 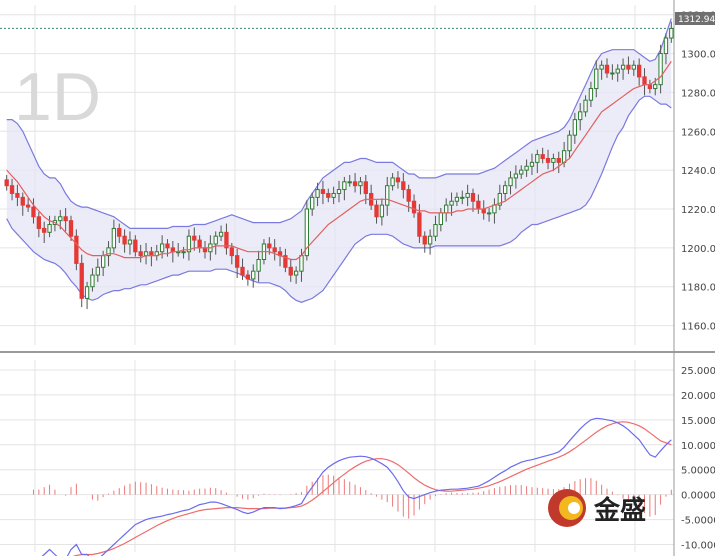 What do you see at coordinates (698, 521) in the screenshot?
I see `macd-tick-label-1: -5.0000` at bounding box center [698, 521].